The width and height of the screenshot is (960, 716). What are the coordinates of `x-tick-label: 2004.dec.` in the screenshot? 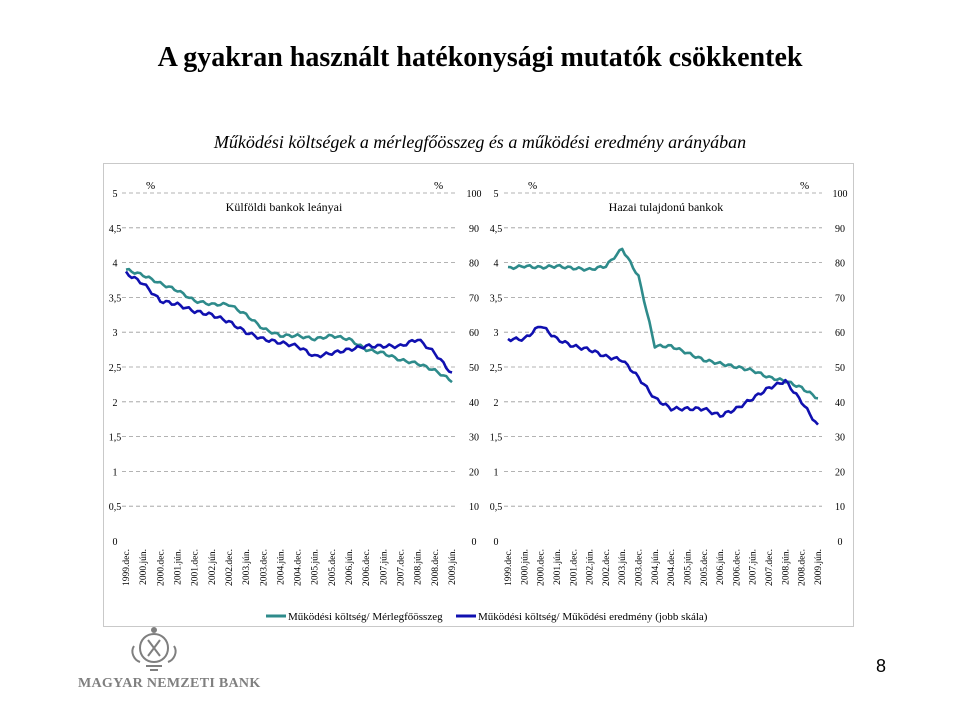 It's located at (299, 567).